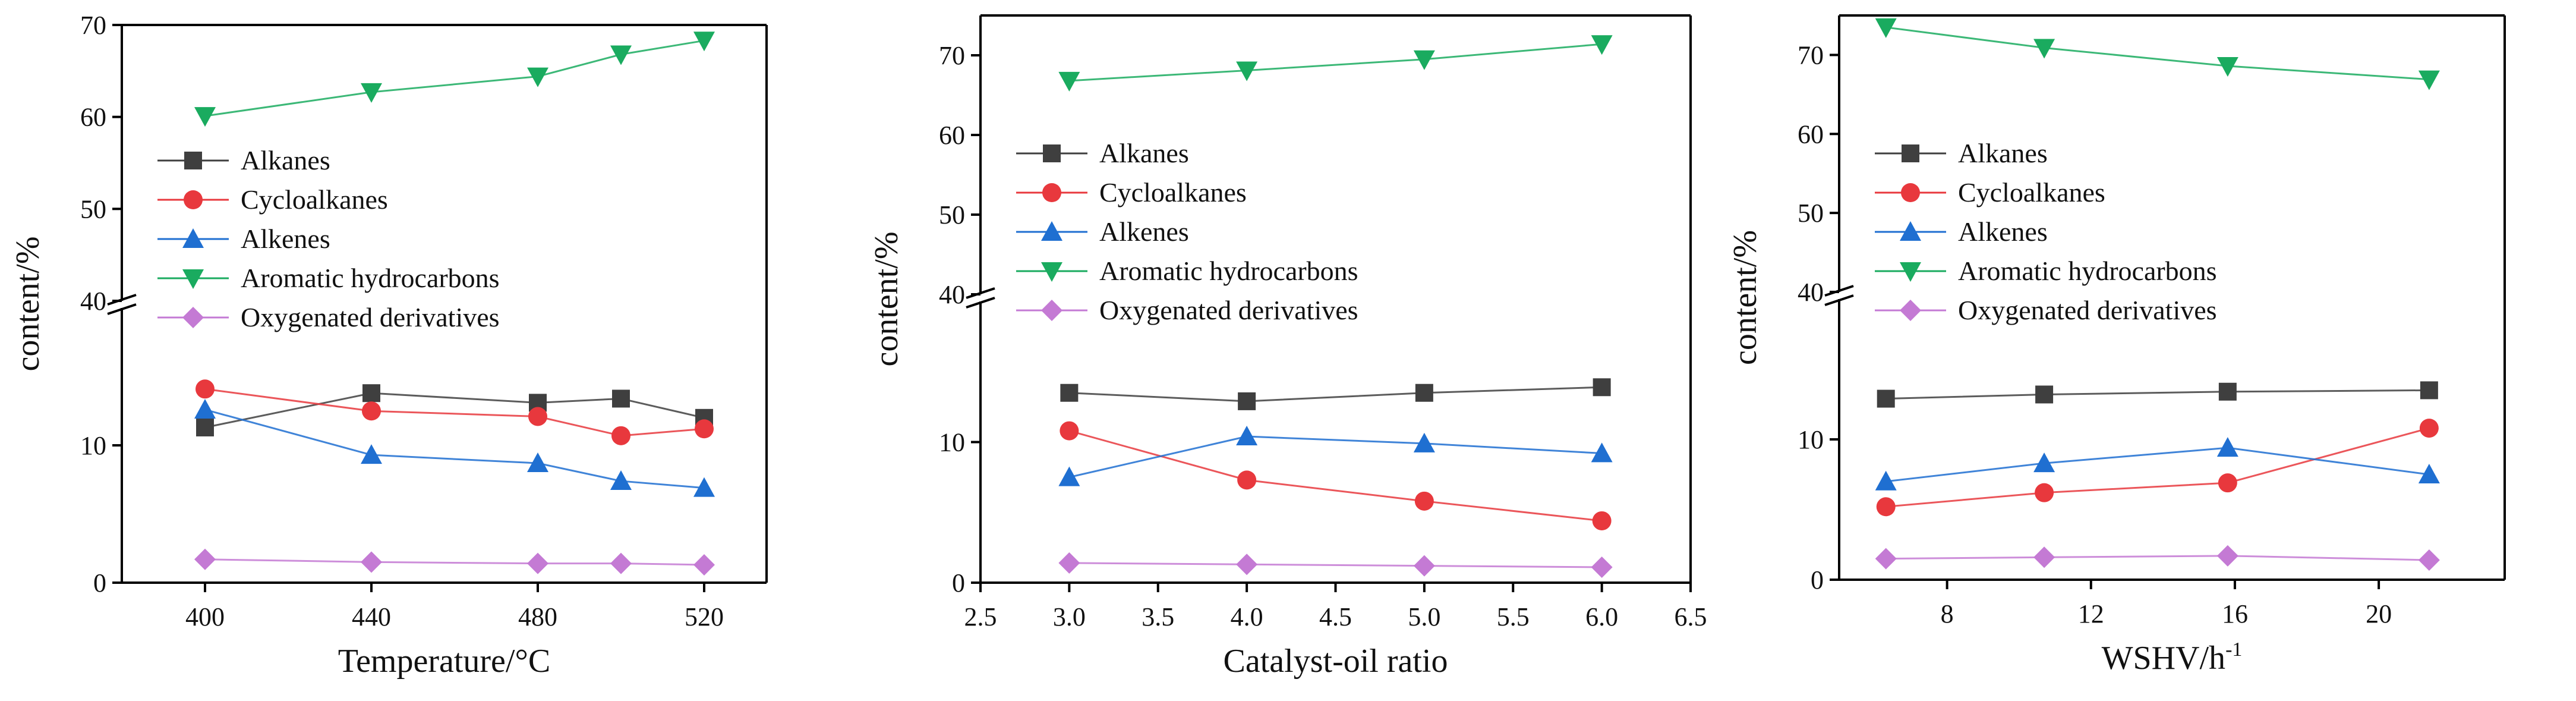 The height and width of the screenshot is (701, 2576). I want to click on legend-marker-oxygenated-derivatives, so click(1051, 310).